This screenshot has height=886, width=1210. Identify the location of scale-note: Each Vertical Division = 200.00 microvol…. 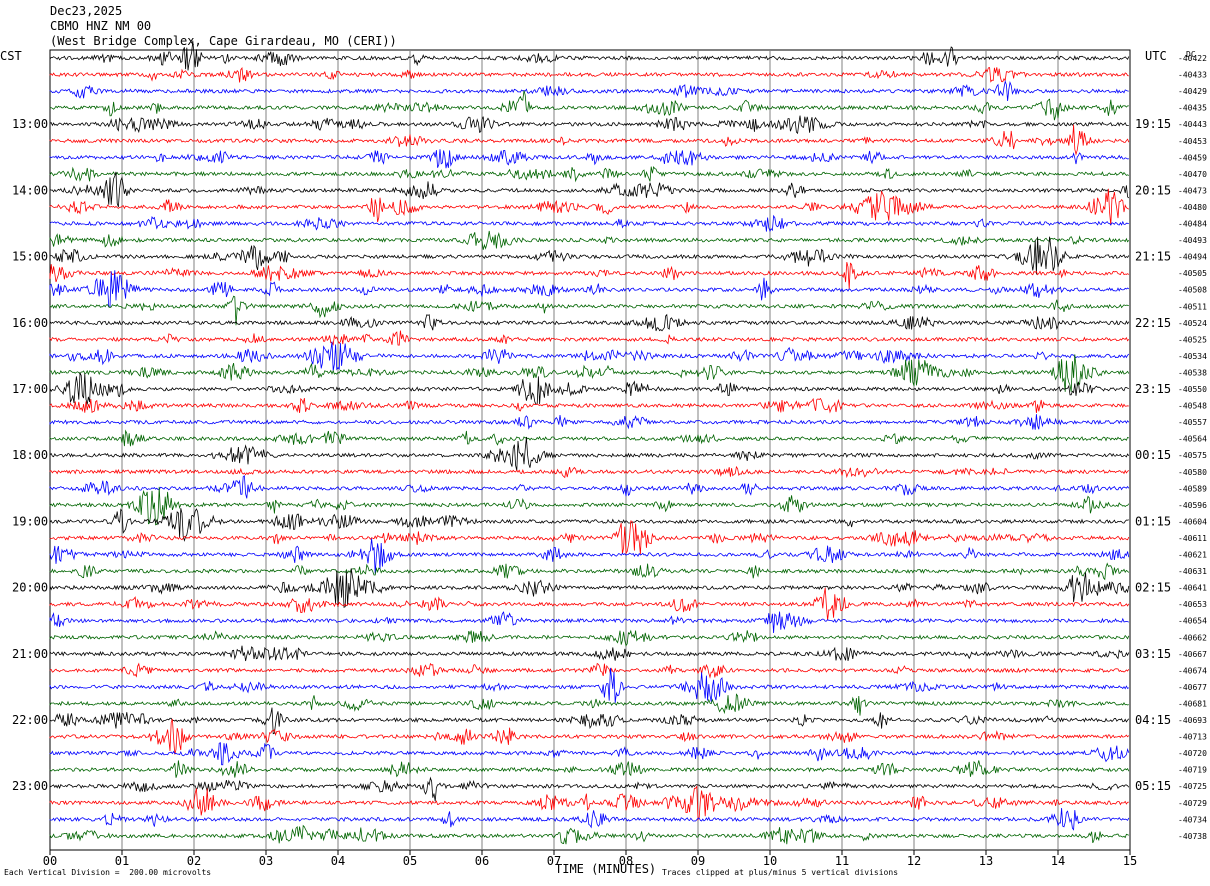
(108, 872).